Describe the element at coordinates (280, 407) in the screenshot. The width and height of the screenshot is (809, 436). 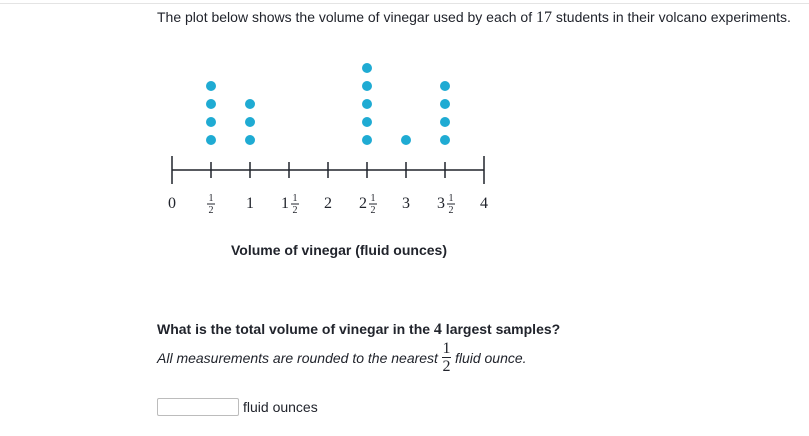
I see `answer-unit: fluid ounces` at that location.